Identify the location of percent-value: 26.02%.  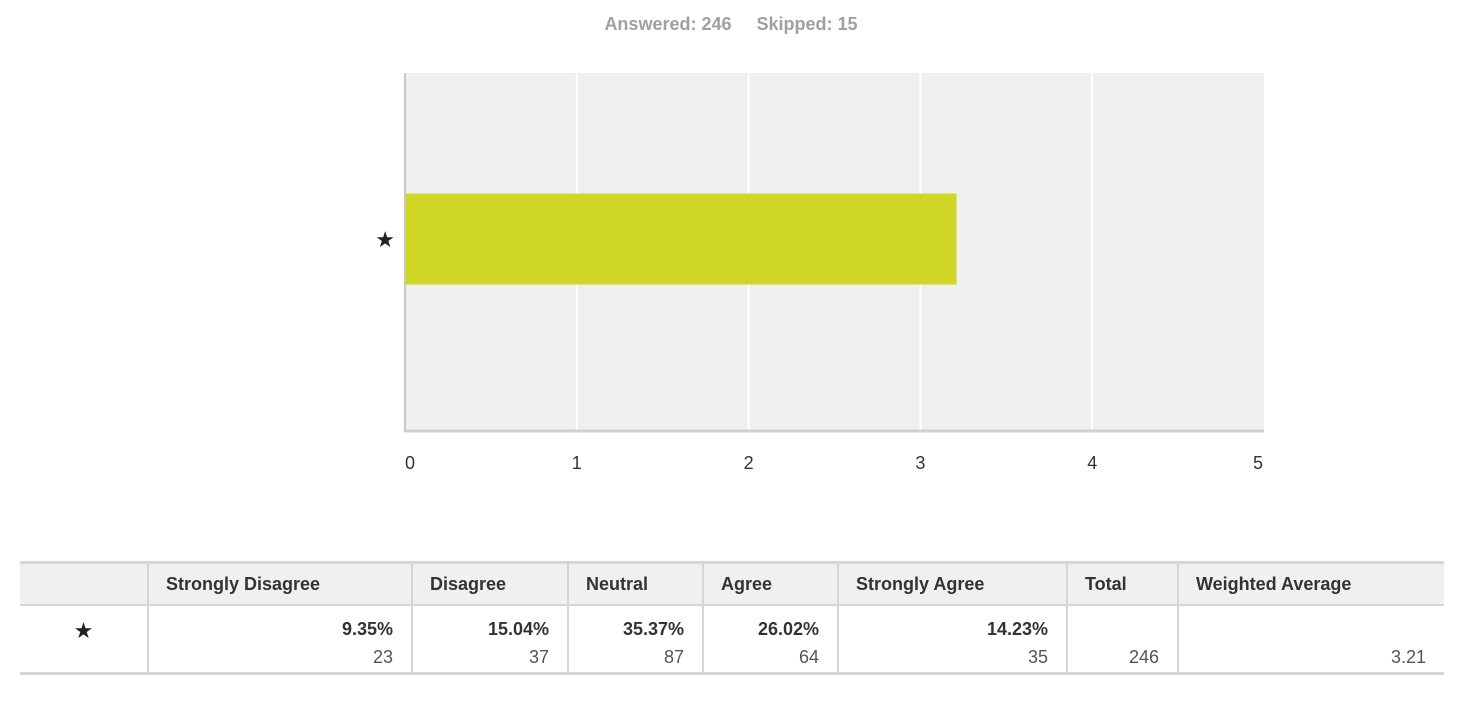
(788, 629).